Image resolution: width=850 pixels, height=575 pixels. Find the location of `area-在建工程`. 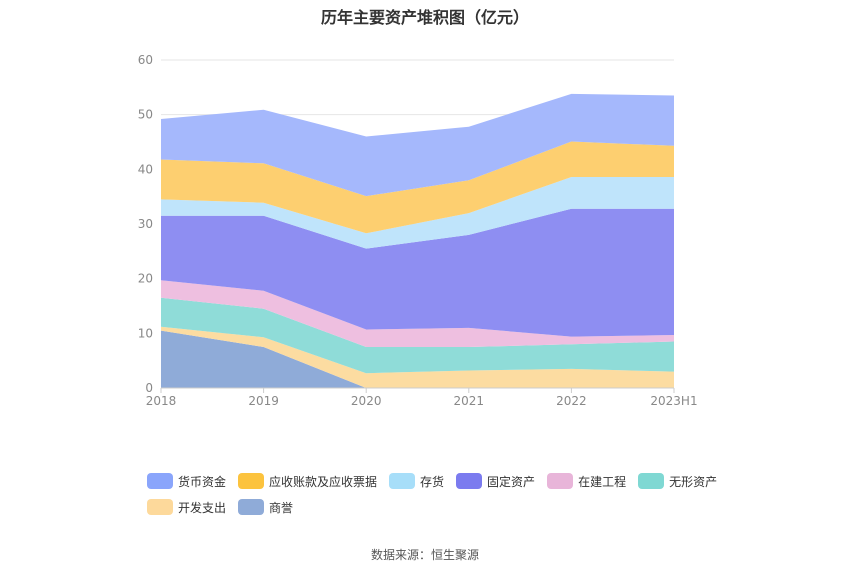

area-在建工程 is located at coordinates (417, 313).